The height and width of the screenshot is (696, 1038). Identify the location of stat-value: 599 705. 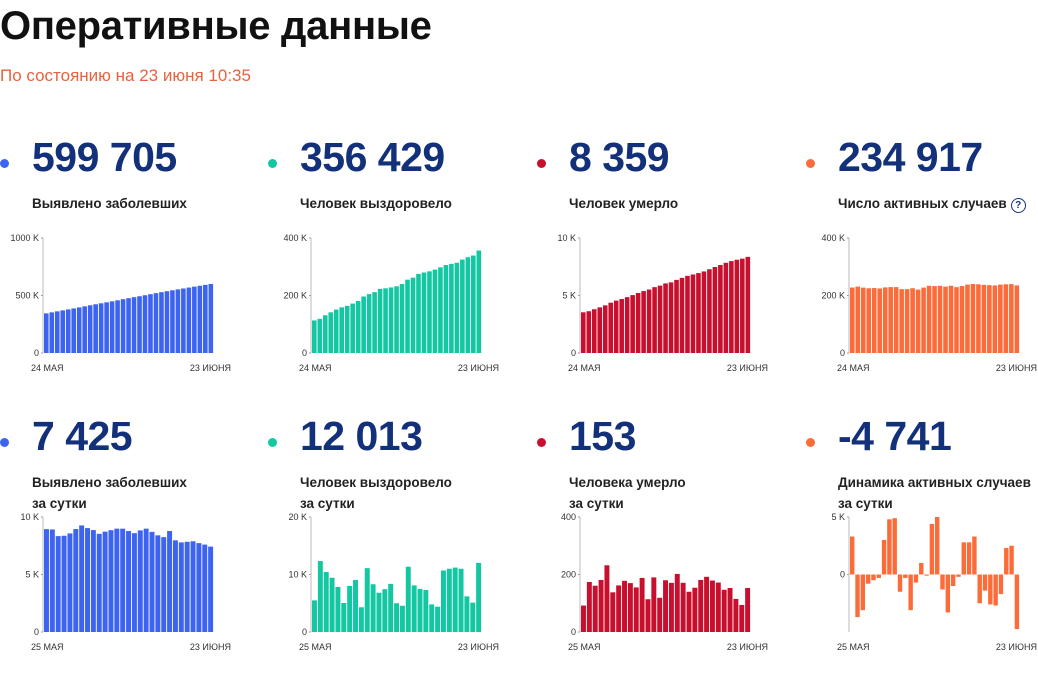
(104, 157).